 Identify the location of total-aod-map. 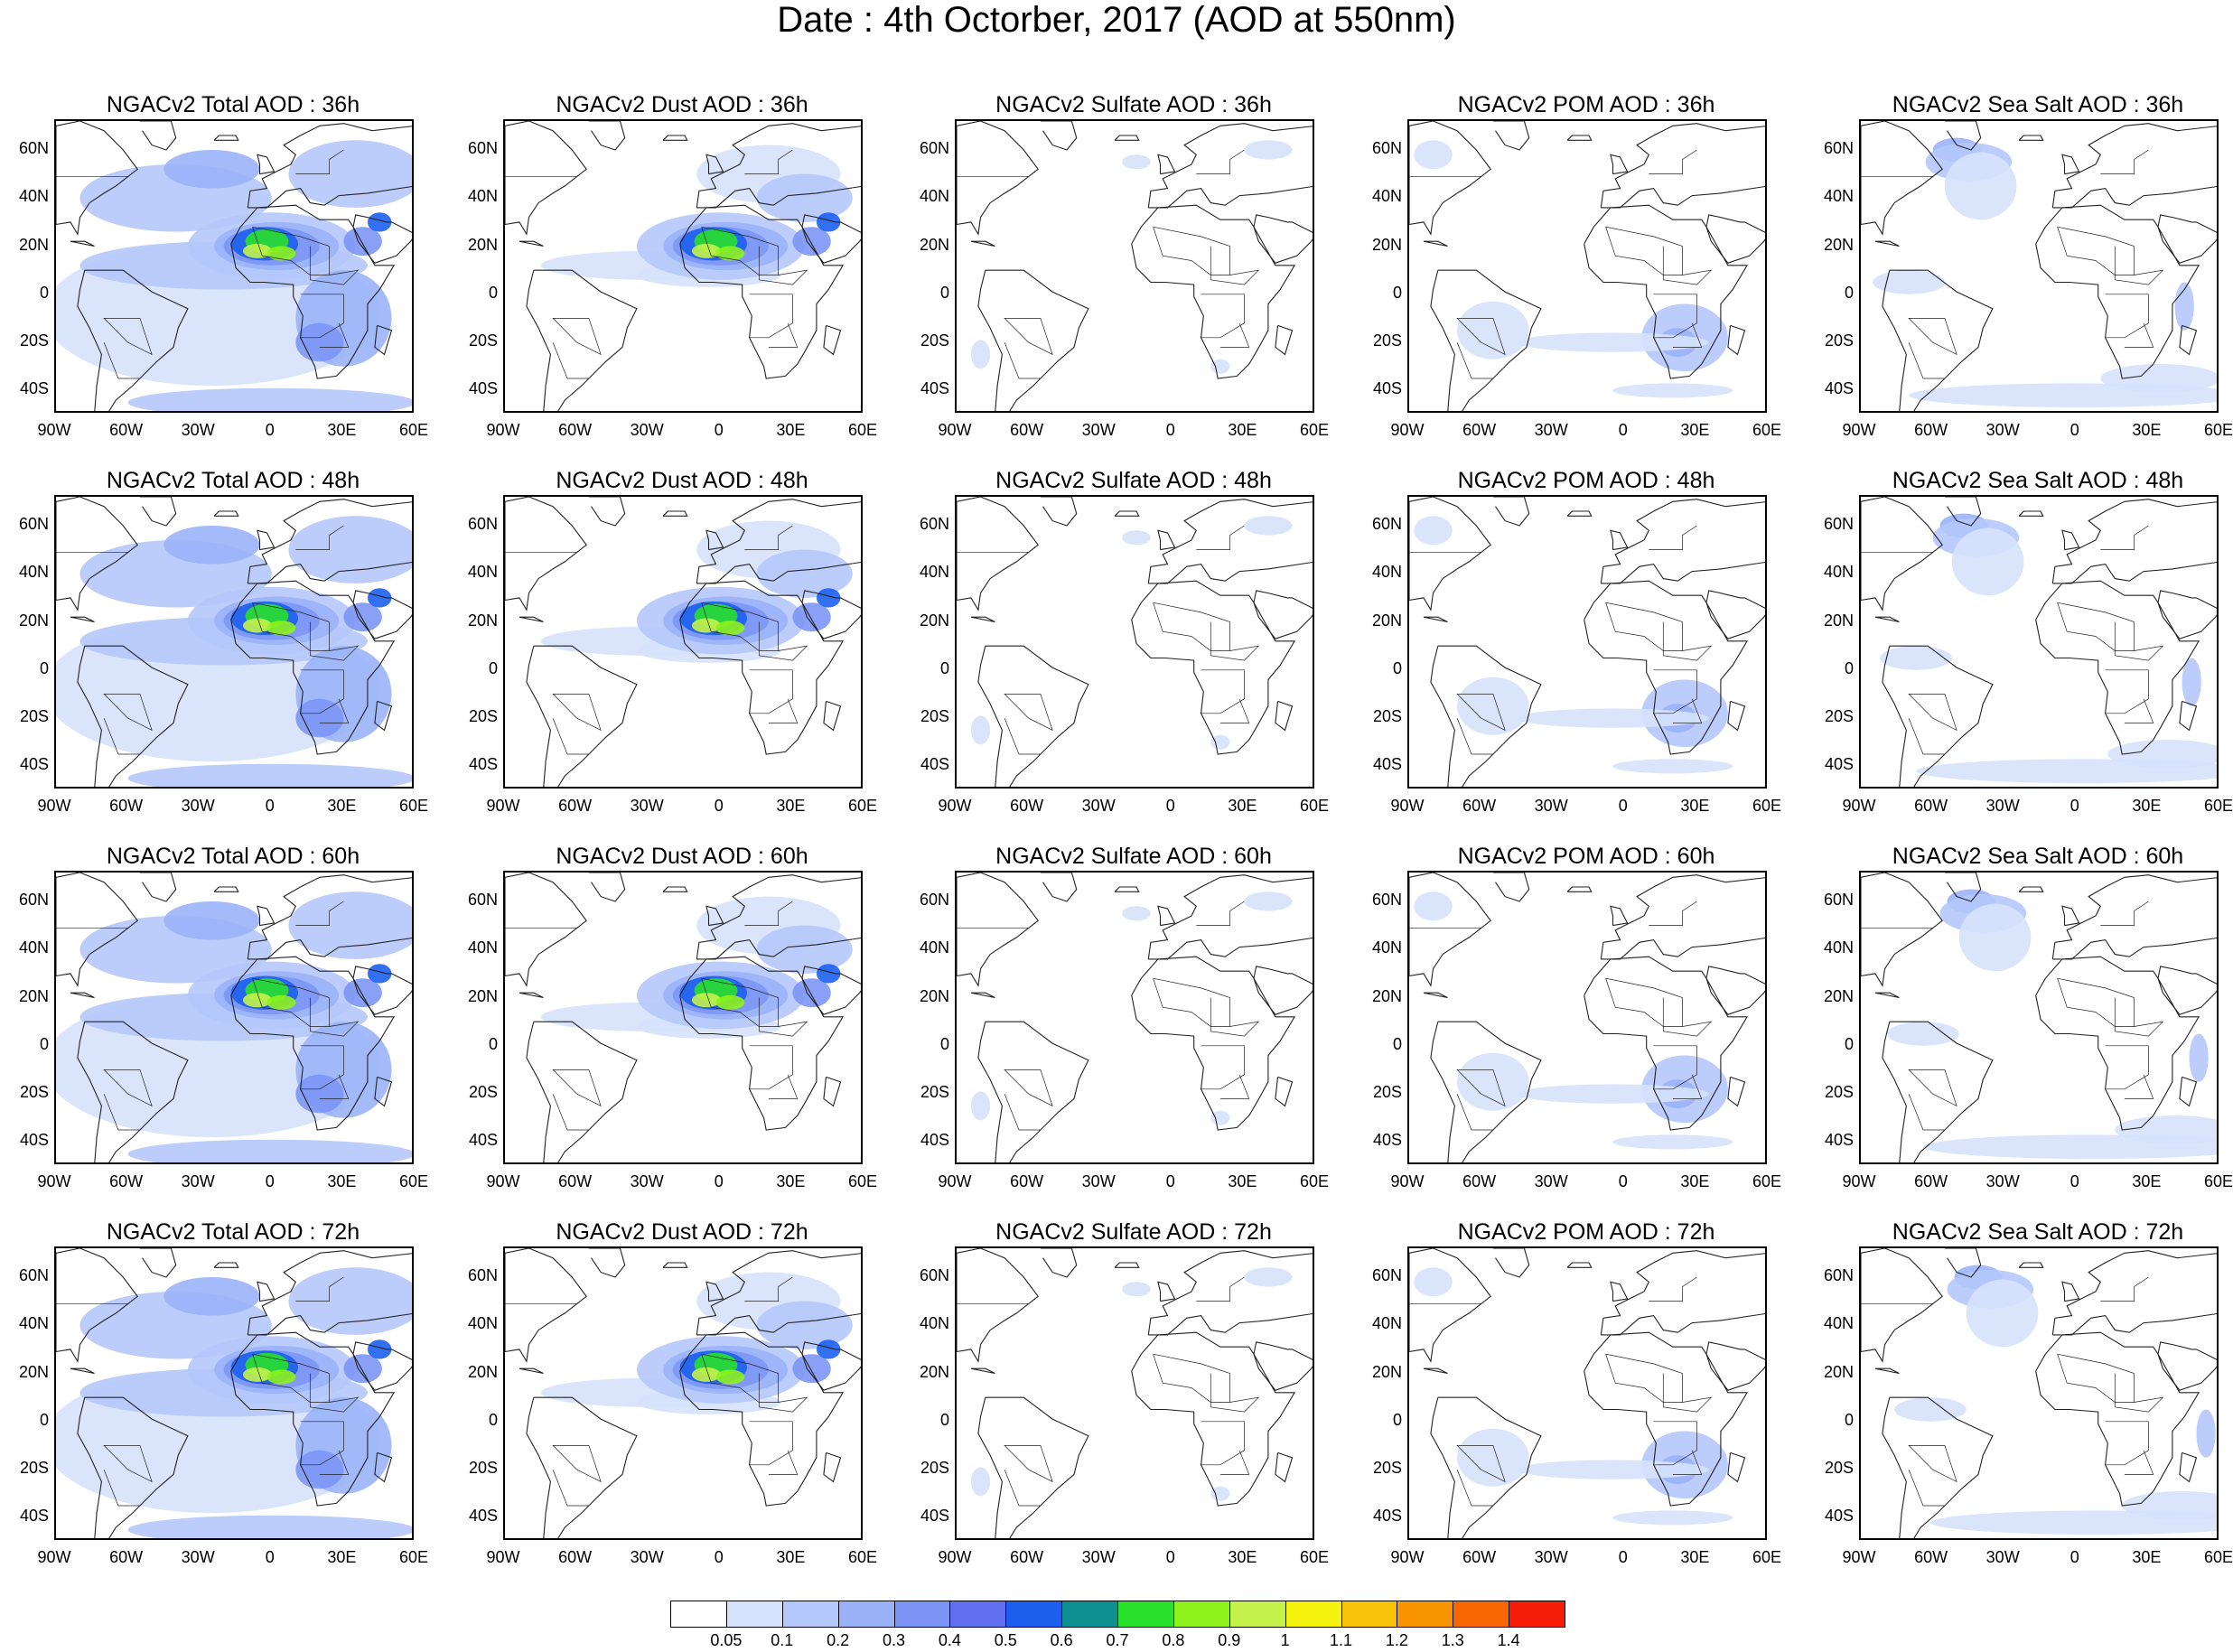
(234, 1017).